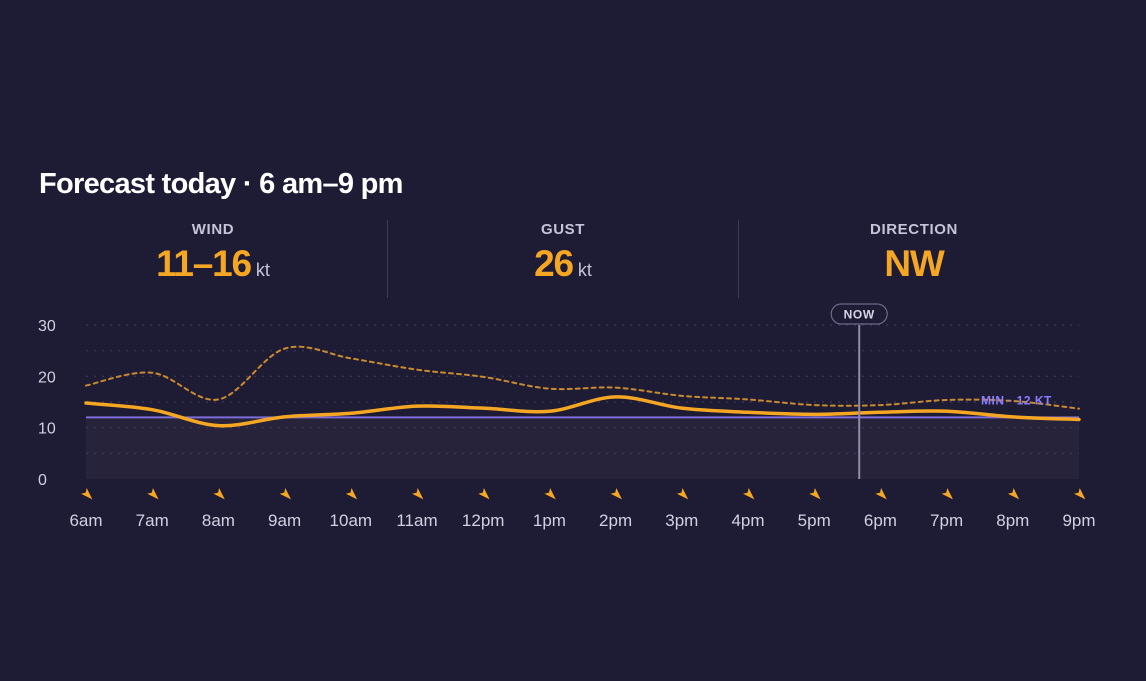  What do you see at coordinates (47, 377) in the screenshot?
I see `y-tick-label: 20` at bounding box center [47, 377].